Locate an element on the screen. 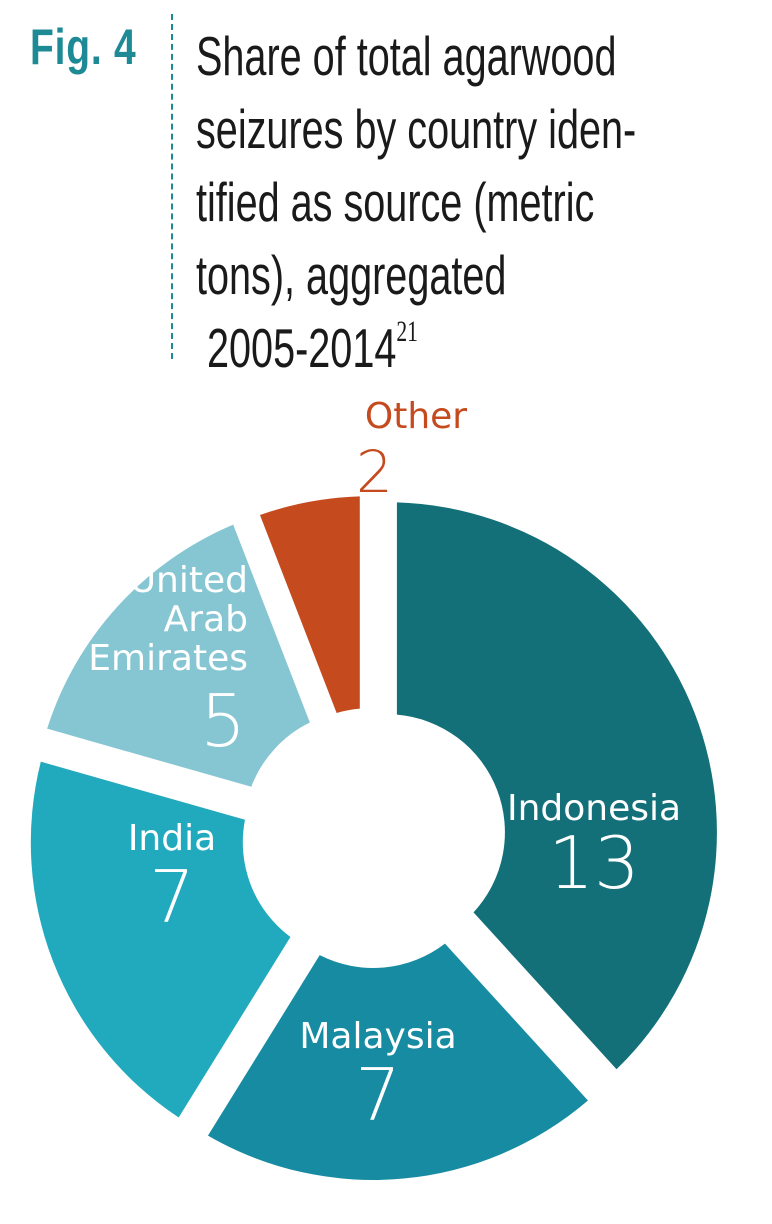  slice-india is located at coordinates (160, 939).